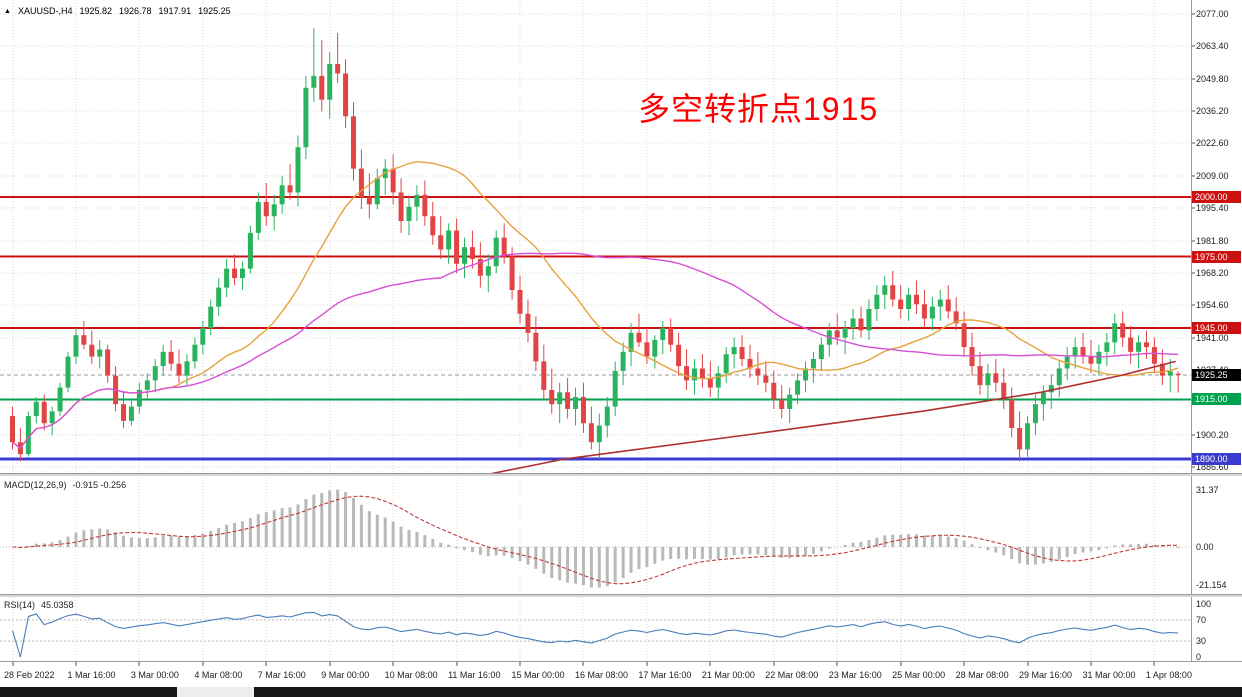 The width and height of the screenshot is (1242, 697). Describe the element at coordinates (621, 661) in the screenshot. I see `time-axis-separator` at that location.